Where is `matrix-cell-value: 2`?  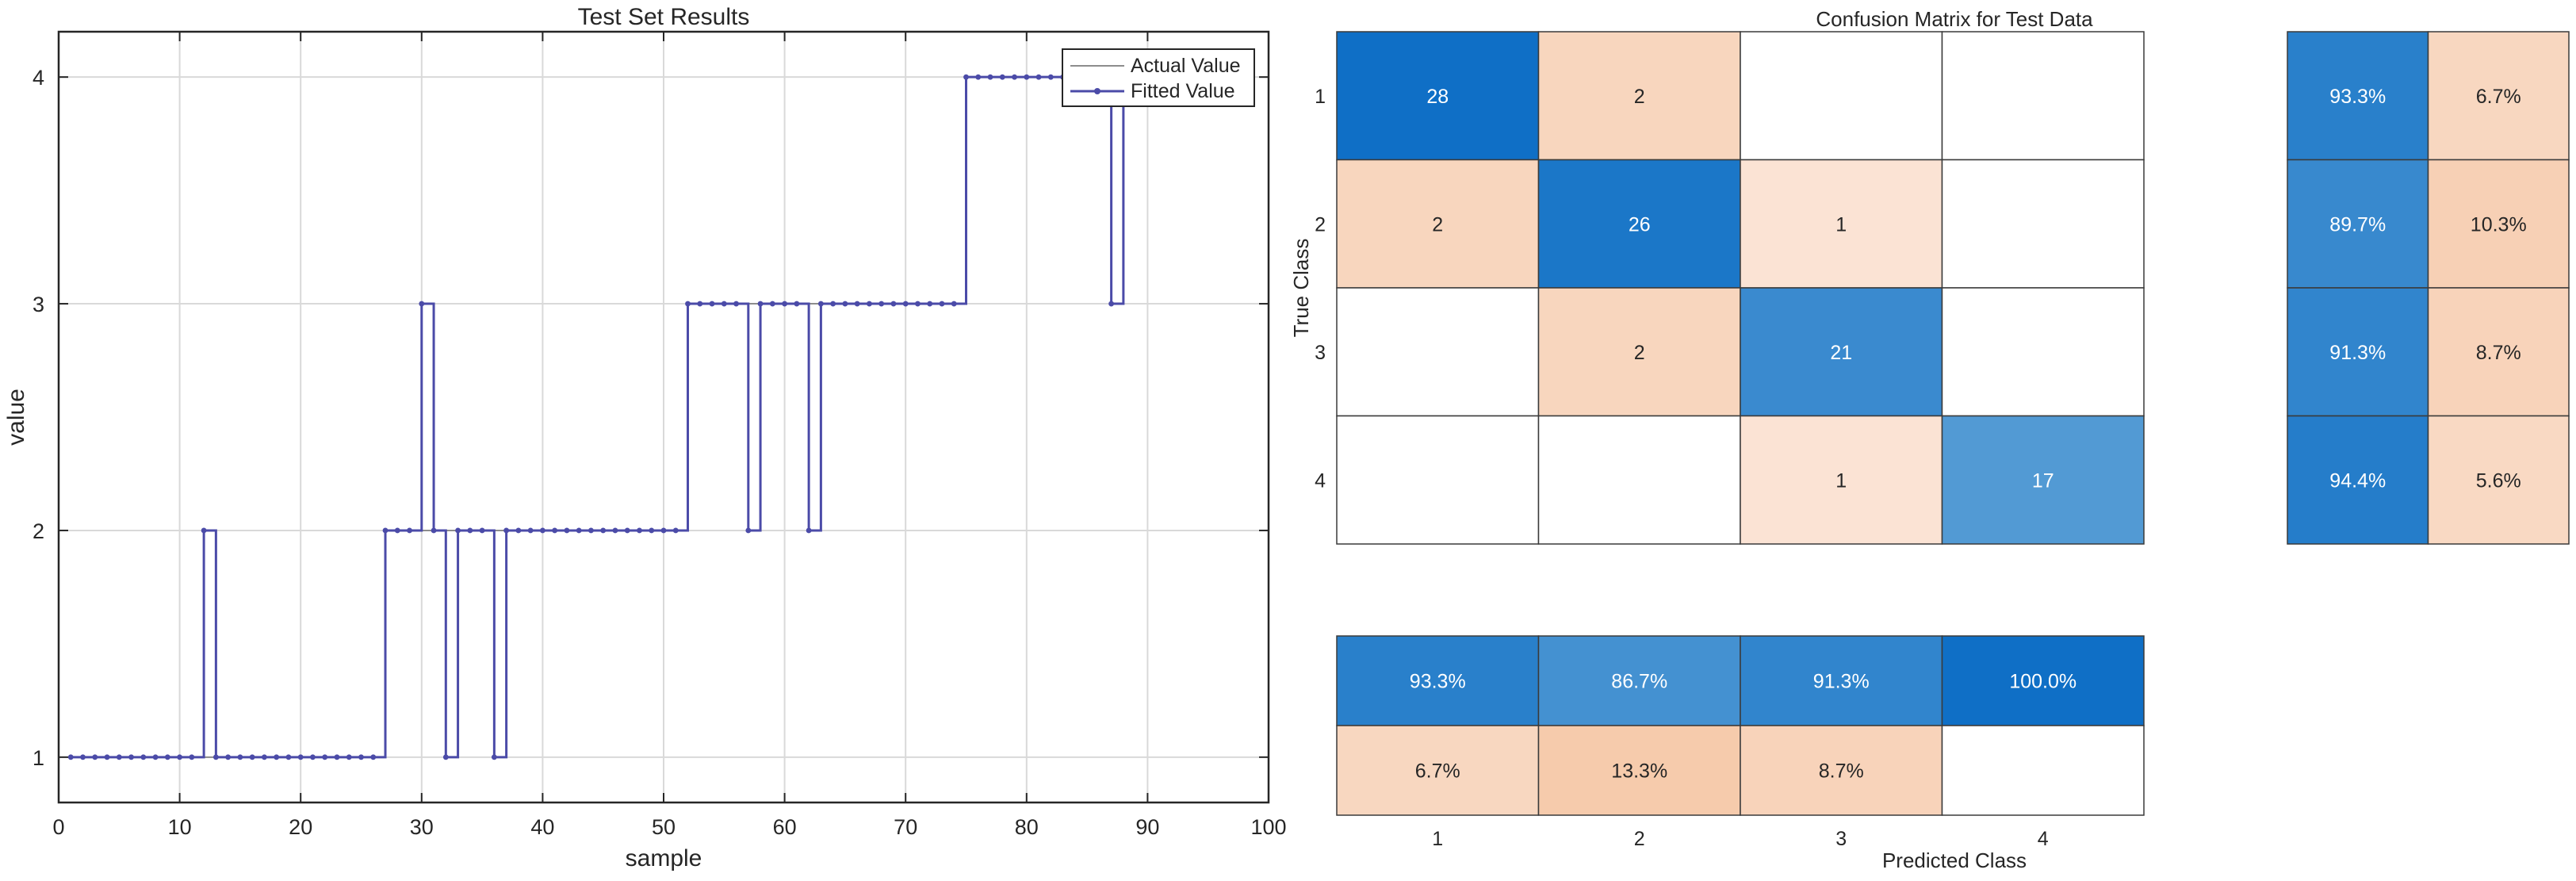 matrix-cell-value: 2 is located at coordinates (1639, 353).